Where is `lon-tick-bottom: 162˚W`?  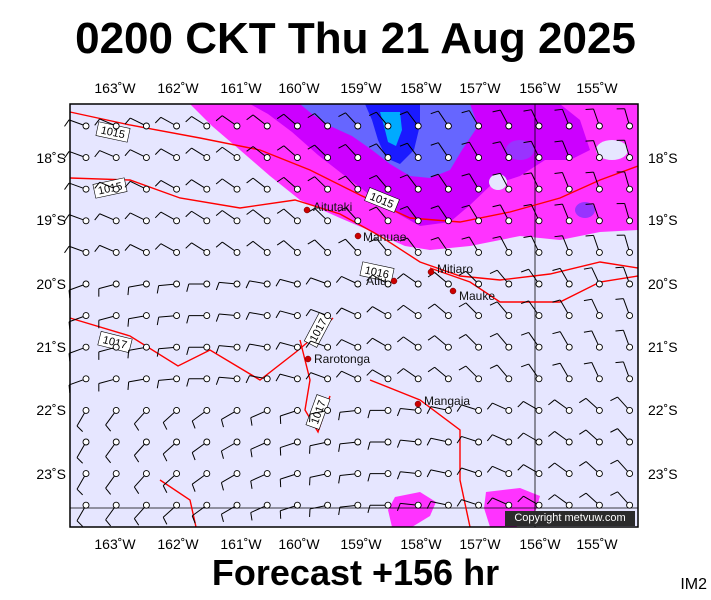
lon-tick-bottom: 162˚W is located at coordinates (178, 544).